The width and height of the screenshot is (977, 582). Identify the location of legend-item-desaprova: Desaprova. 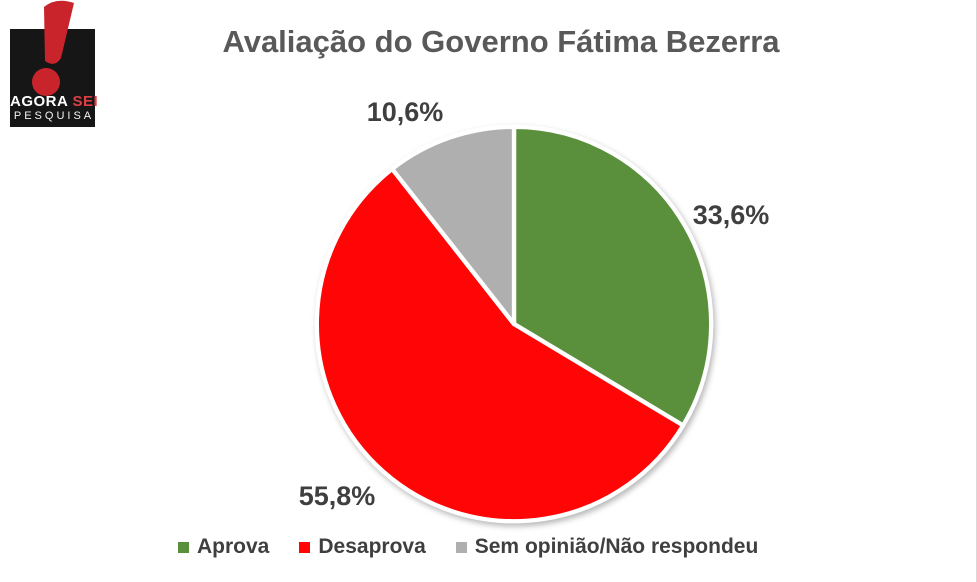
(362, 547).